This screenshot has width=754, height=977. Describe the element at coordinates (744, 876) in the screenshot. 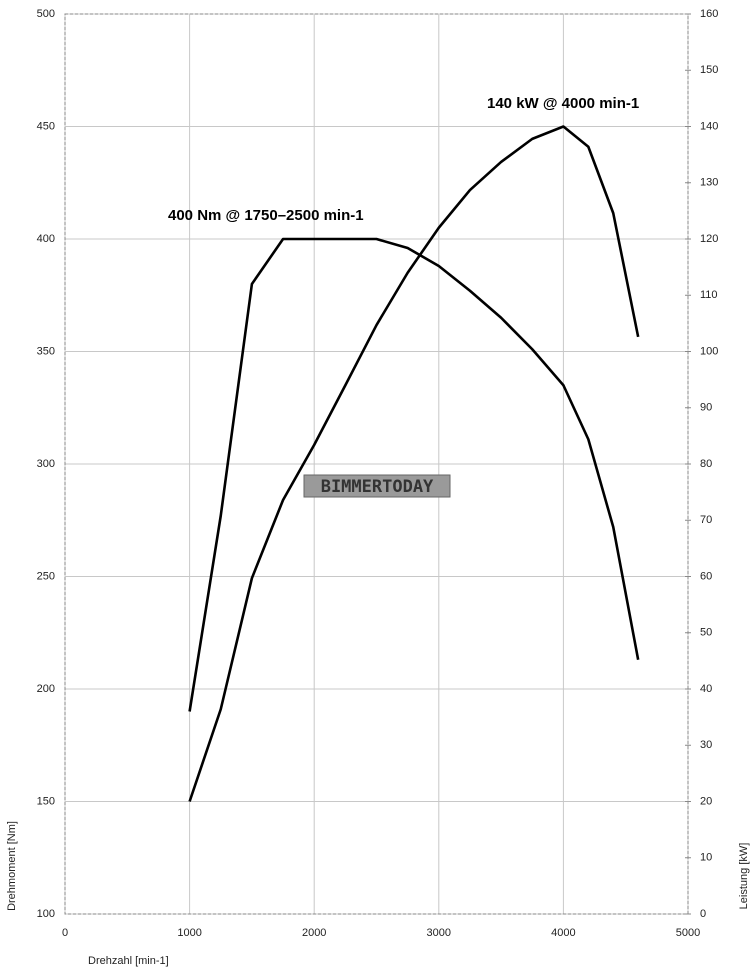

I see `y2-axis-label: Leistung [kW]` at that location.